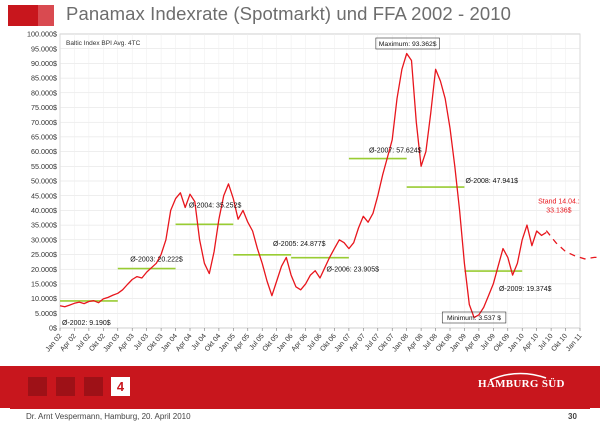  Describe the element at coordinates (86, 323) in the screenshot. I see `average-label: Ø-2002: 9.190$` at that location.